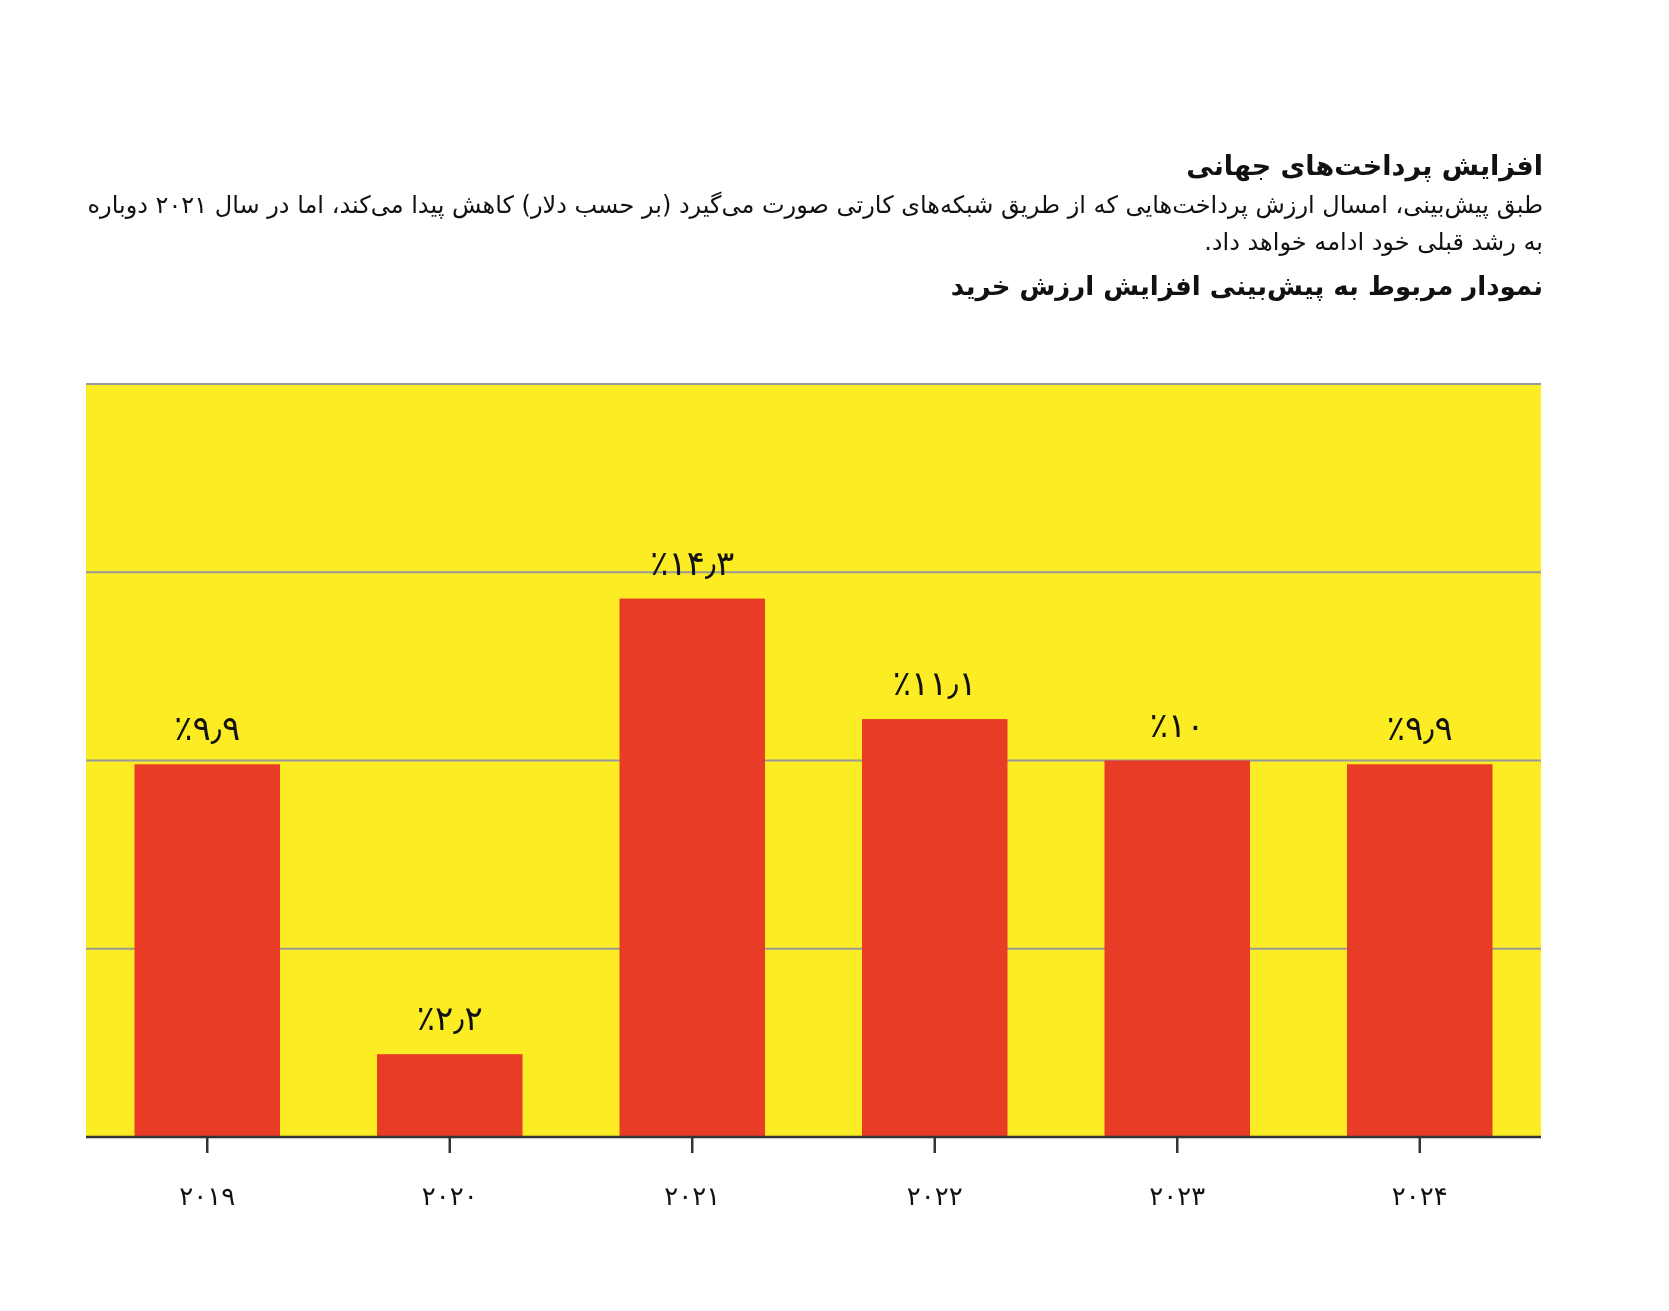 The width and height of the screenshot is (1669, 1311). I want to click on chart-title: افزایش پرداخت‌های جهانی, so click(1364, 165).